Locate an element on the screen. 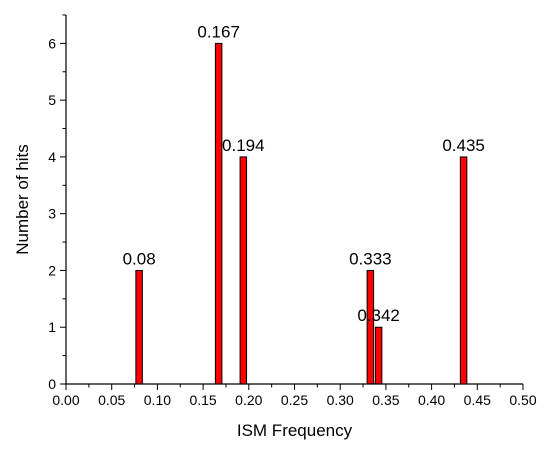  x-tick-label: 0.20 is located at coordinates (248, 400).